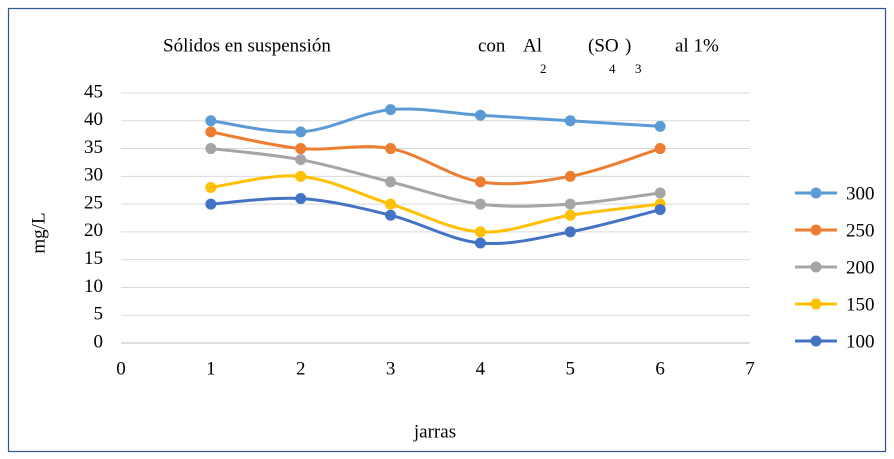 The width and height of the screenshot is (894, 459). What do you see at coordinates (612, 68) in the screenshot?
I see `title-subscript: 4` at bounding box center [612, 68].